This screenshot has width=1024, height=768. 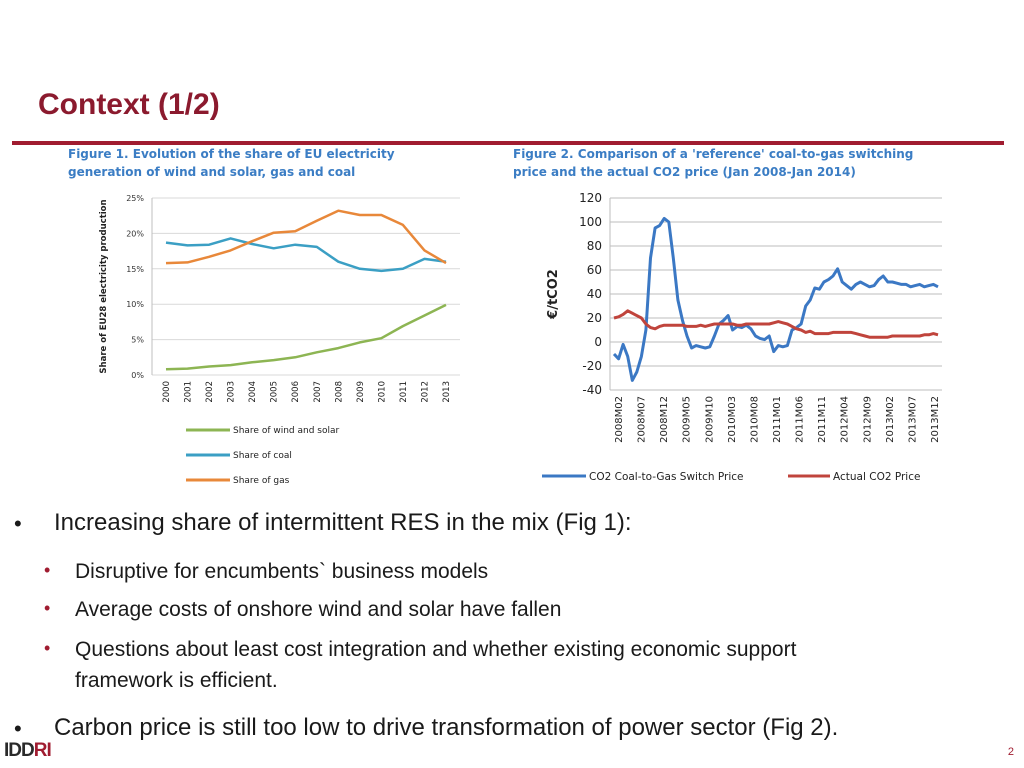 I want to click on x-tick-label: 2006, so click(x=296, y=392).